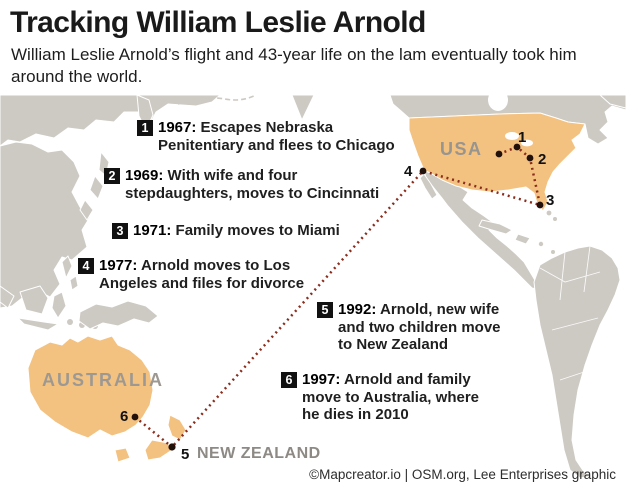  Describe the element at coordinates (86, 266) in the screenshot. I see `timeline-badge-4: 4` at that location.